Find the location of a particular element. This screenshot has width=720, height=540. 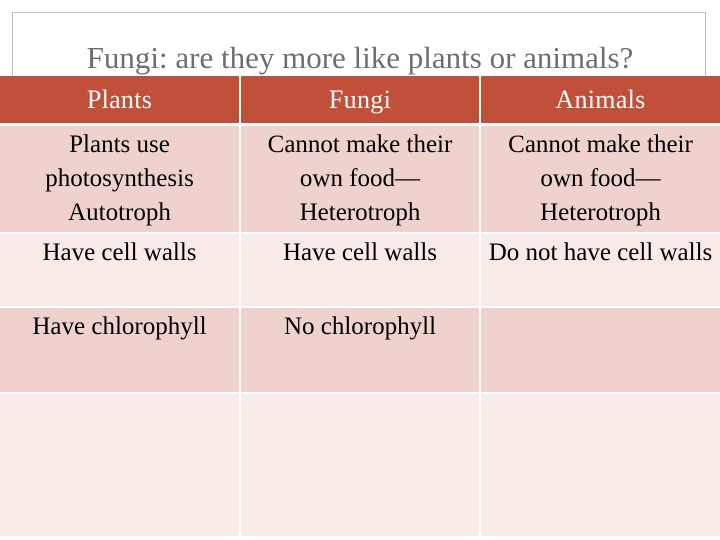

cell-fungi: Have cell walls is located at coordinates (360, 270).